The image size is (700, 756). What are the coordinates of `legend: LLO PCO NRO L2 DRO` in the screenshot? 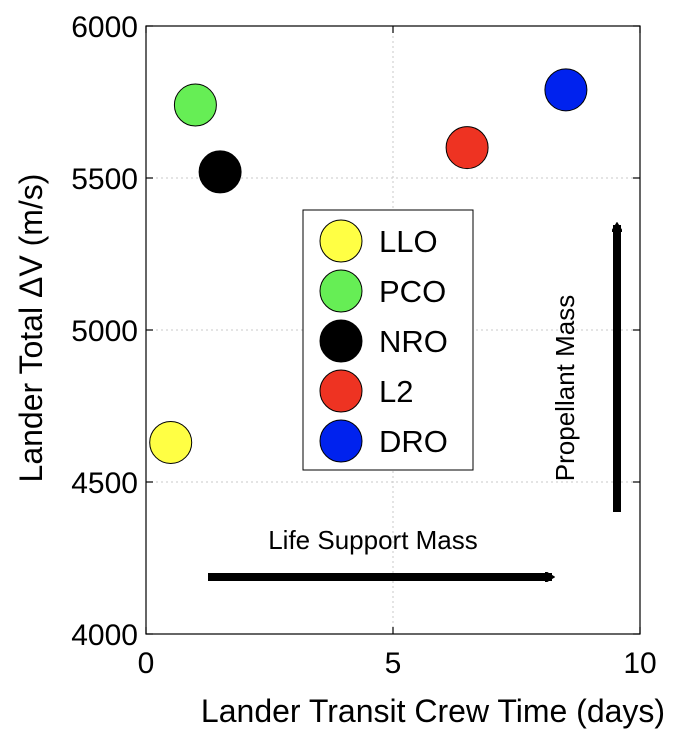 It's located at (388, 340).